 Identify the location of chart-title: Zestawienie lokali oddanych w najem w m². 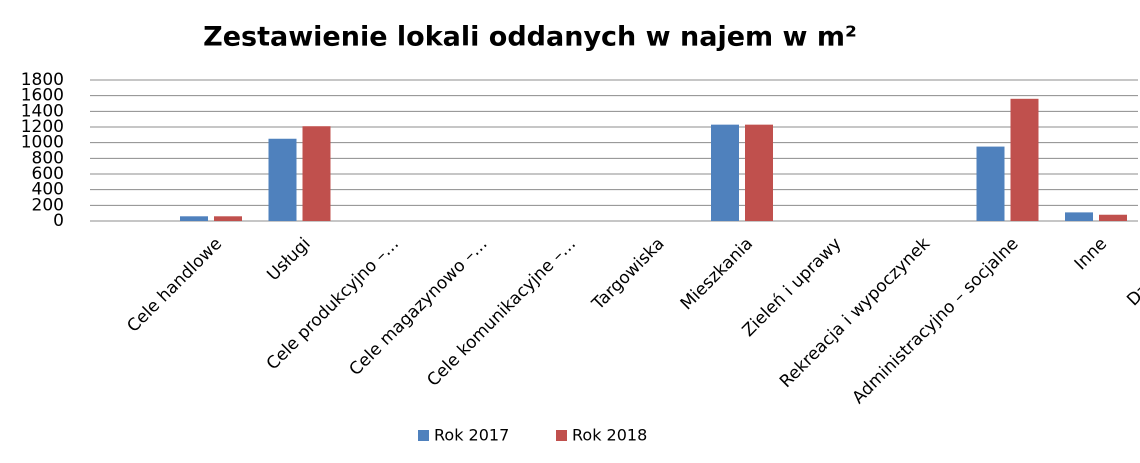
(530, 37).